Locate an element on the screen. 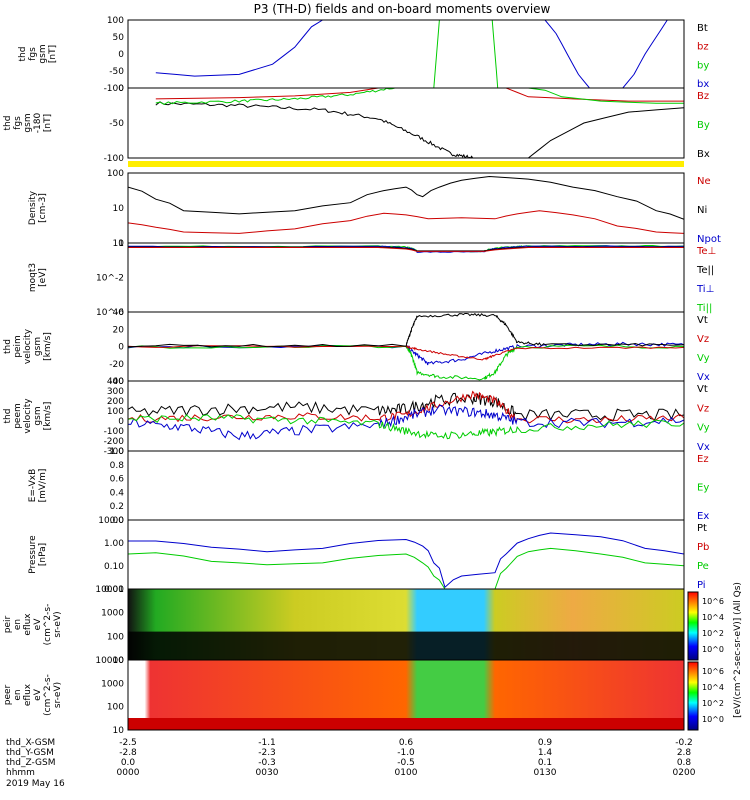 The height and width of the screenshot is (800, 750). panel-ylabel: thdpeirenefluxeV(cm^2-s-sr-eV) is located at coordinates (31, 625).